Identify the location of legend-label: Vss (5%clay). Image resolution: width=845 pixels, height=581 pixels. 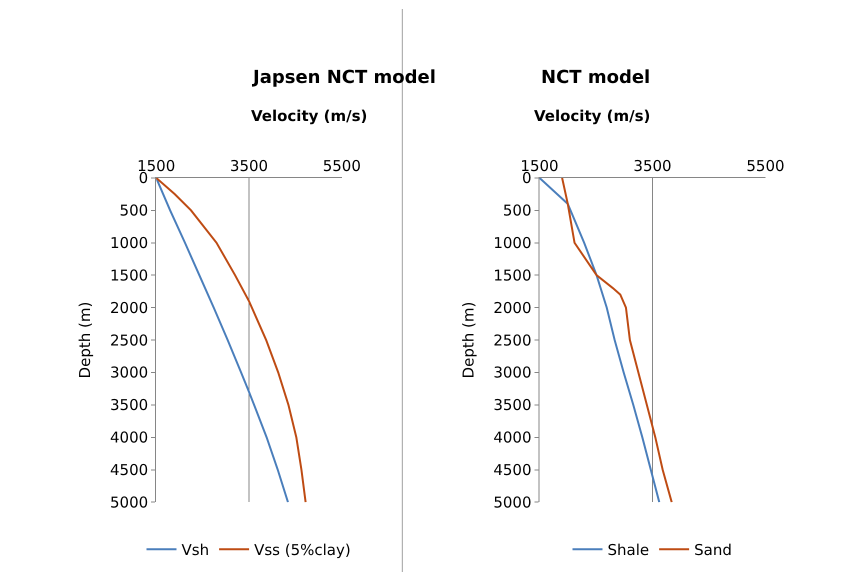
(302, 550).